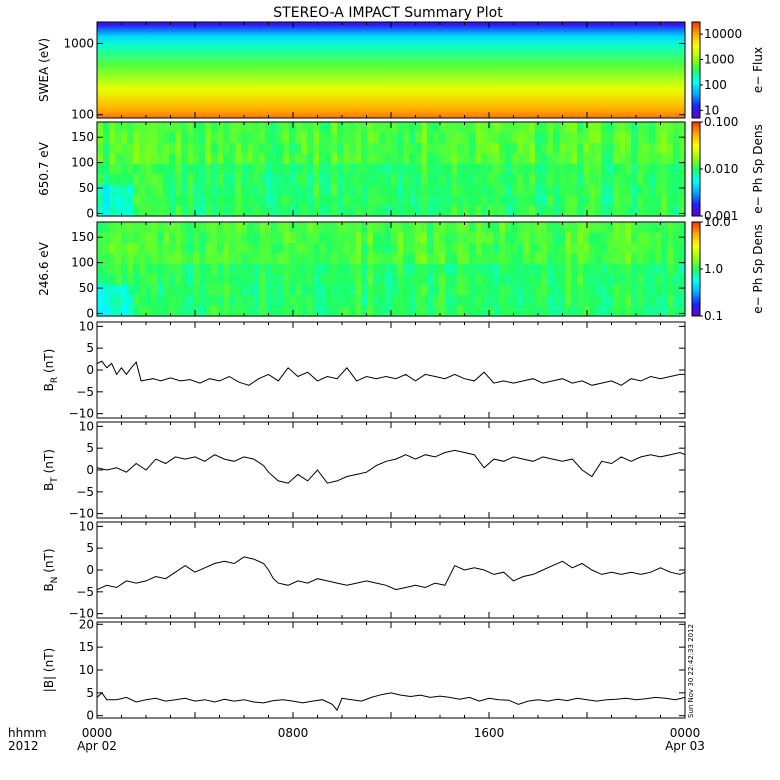 This screenshot has height=780, width=780. What do you see at coordinates (81, 614) in the screenshot?
I see `y-tick-label: −10` at bounding box center [81, 614].